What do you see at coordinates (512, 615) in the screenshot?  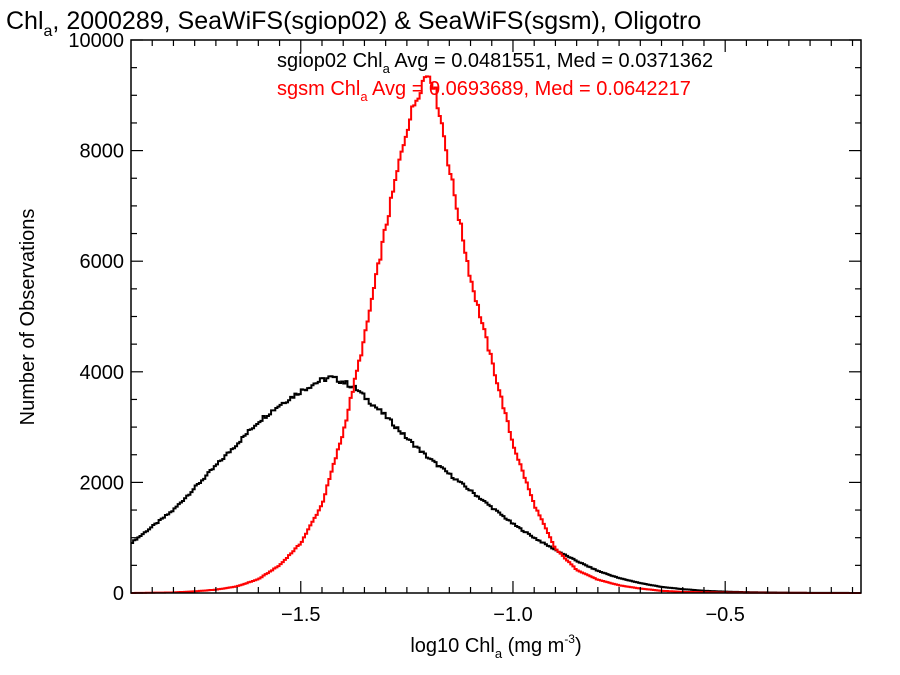 I see `x-tick-label: −1.0` at bounding box center [512, 615].